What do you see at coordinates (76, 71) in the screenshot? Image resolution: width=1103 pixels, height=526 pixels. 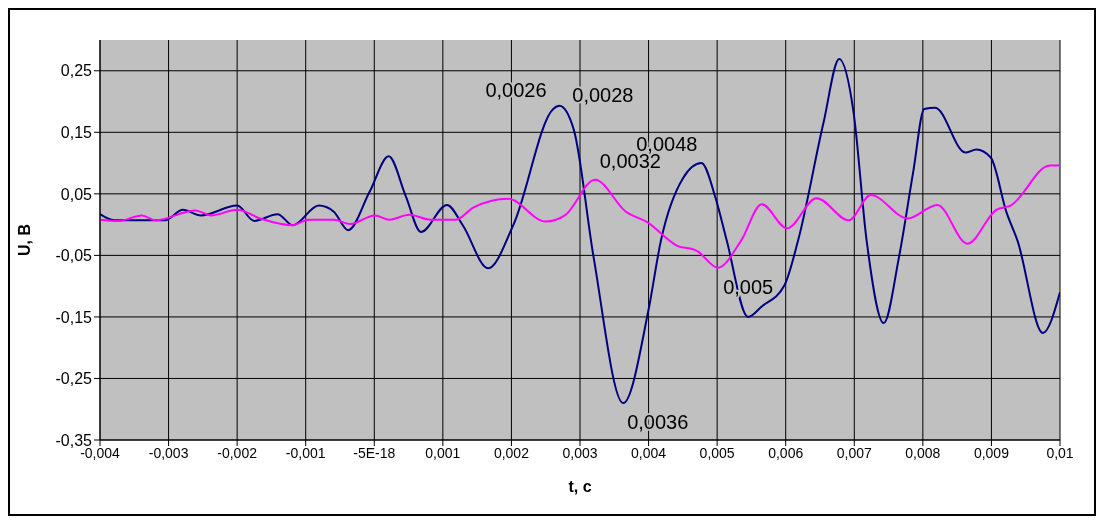 I see `y-tick-label: 0,25` at bounding box center [76, 71].